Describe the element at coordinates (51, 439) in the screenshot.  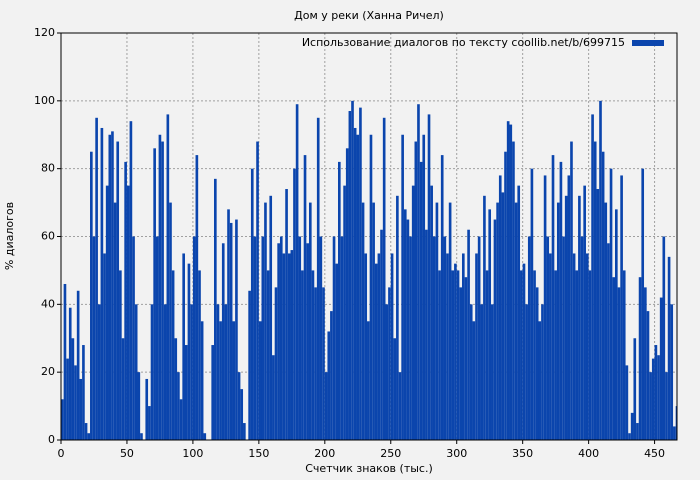
I see `y-tick-label: 0` at that location.